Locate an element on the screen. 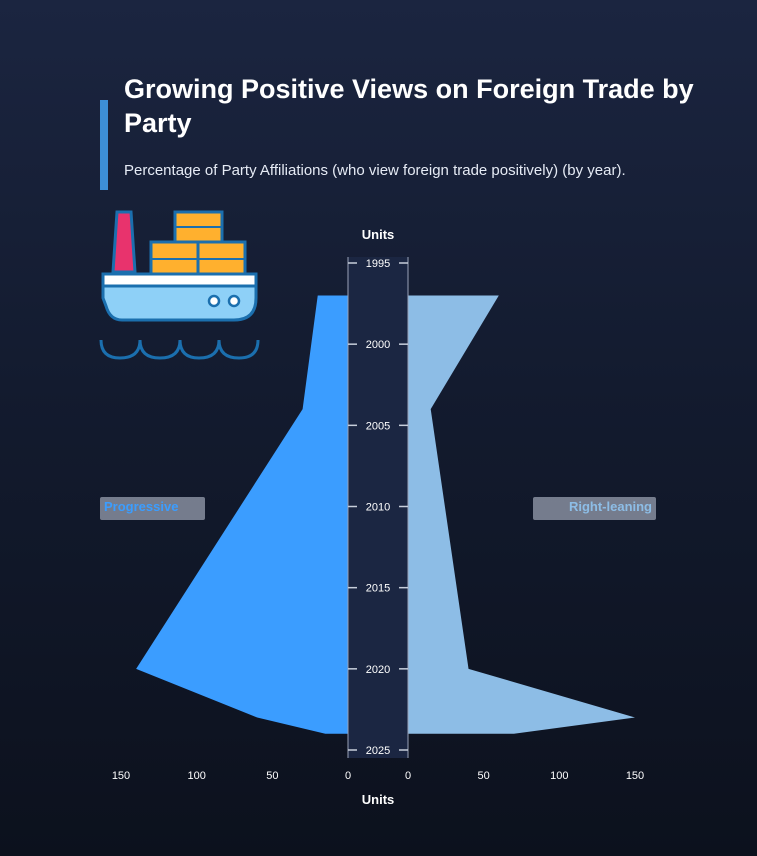  year-axis-band is located at coordinates (378, 507).